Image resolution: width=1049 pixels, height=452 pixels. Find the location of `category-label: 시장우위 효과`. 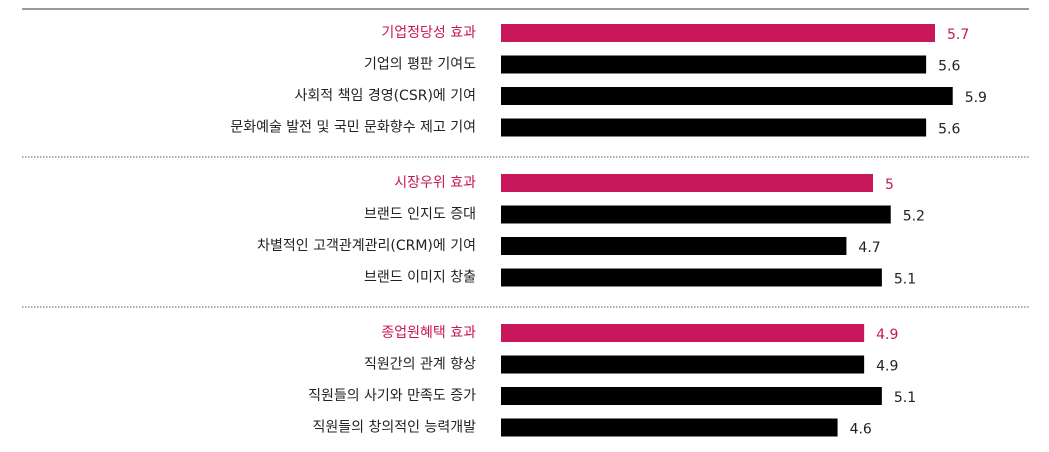

category-label: 시장우위 효과 is located at coordinates (435, 183).